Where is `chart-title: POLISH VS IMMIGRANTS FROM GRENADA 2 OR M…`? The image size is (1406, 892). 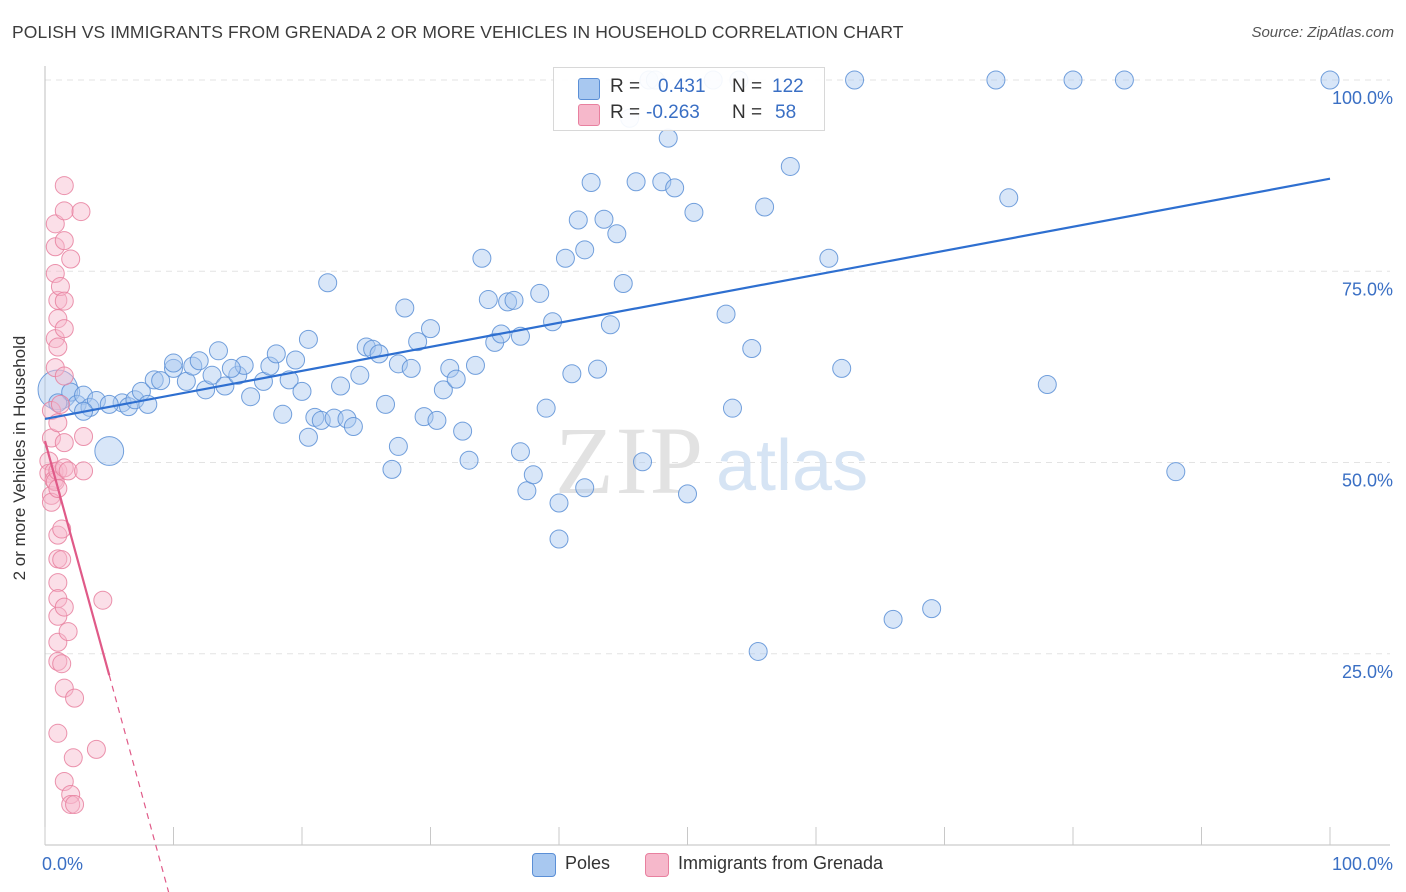
chart-title: POLISH VS IMMIGRANTS FROM GRENADA 2 OR M… is located at coordinates (458, 32).